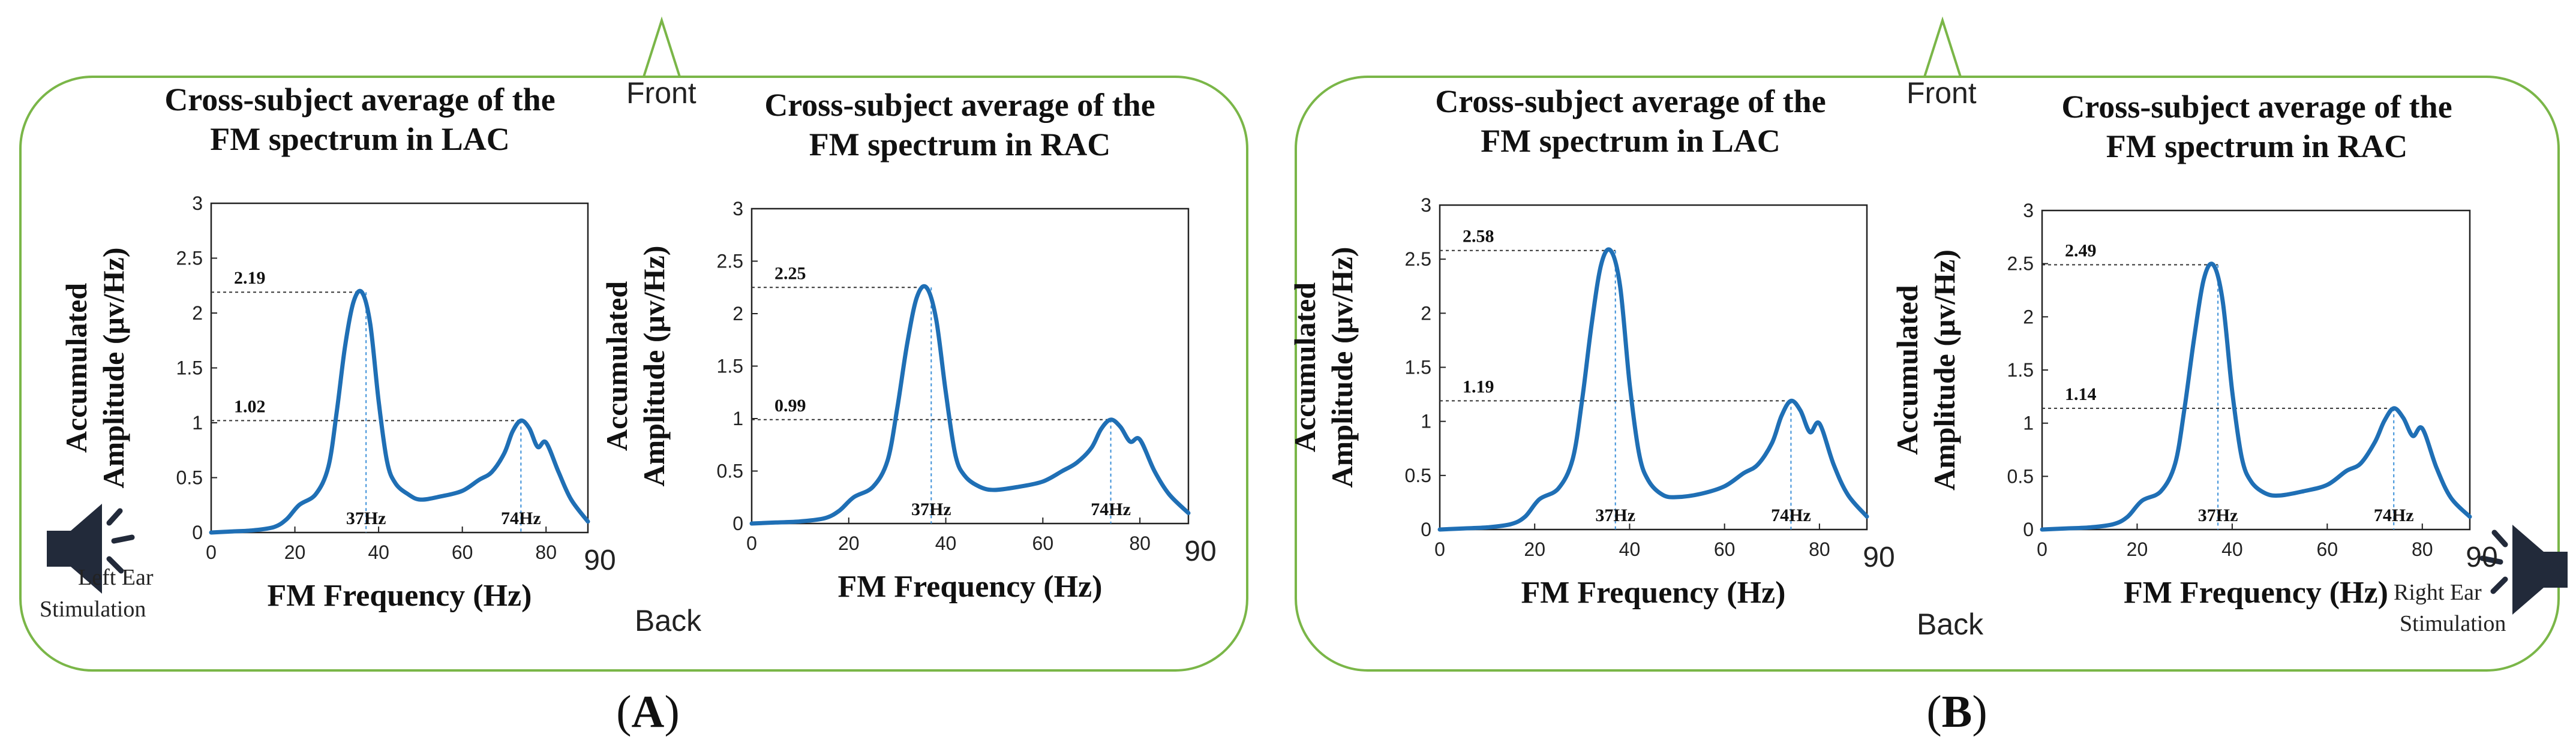 The width and height of the screenshot is (2576, 746). What do you see at coordinates (2081, 394) in the screenshot?
I see `peak-value-label: 1.14` at bounding box center [2081, 394].